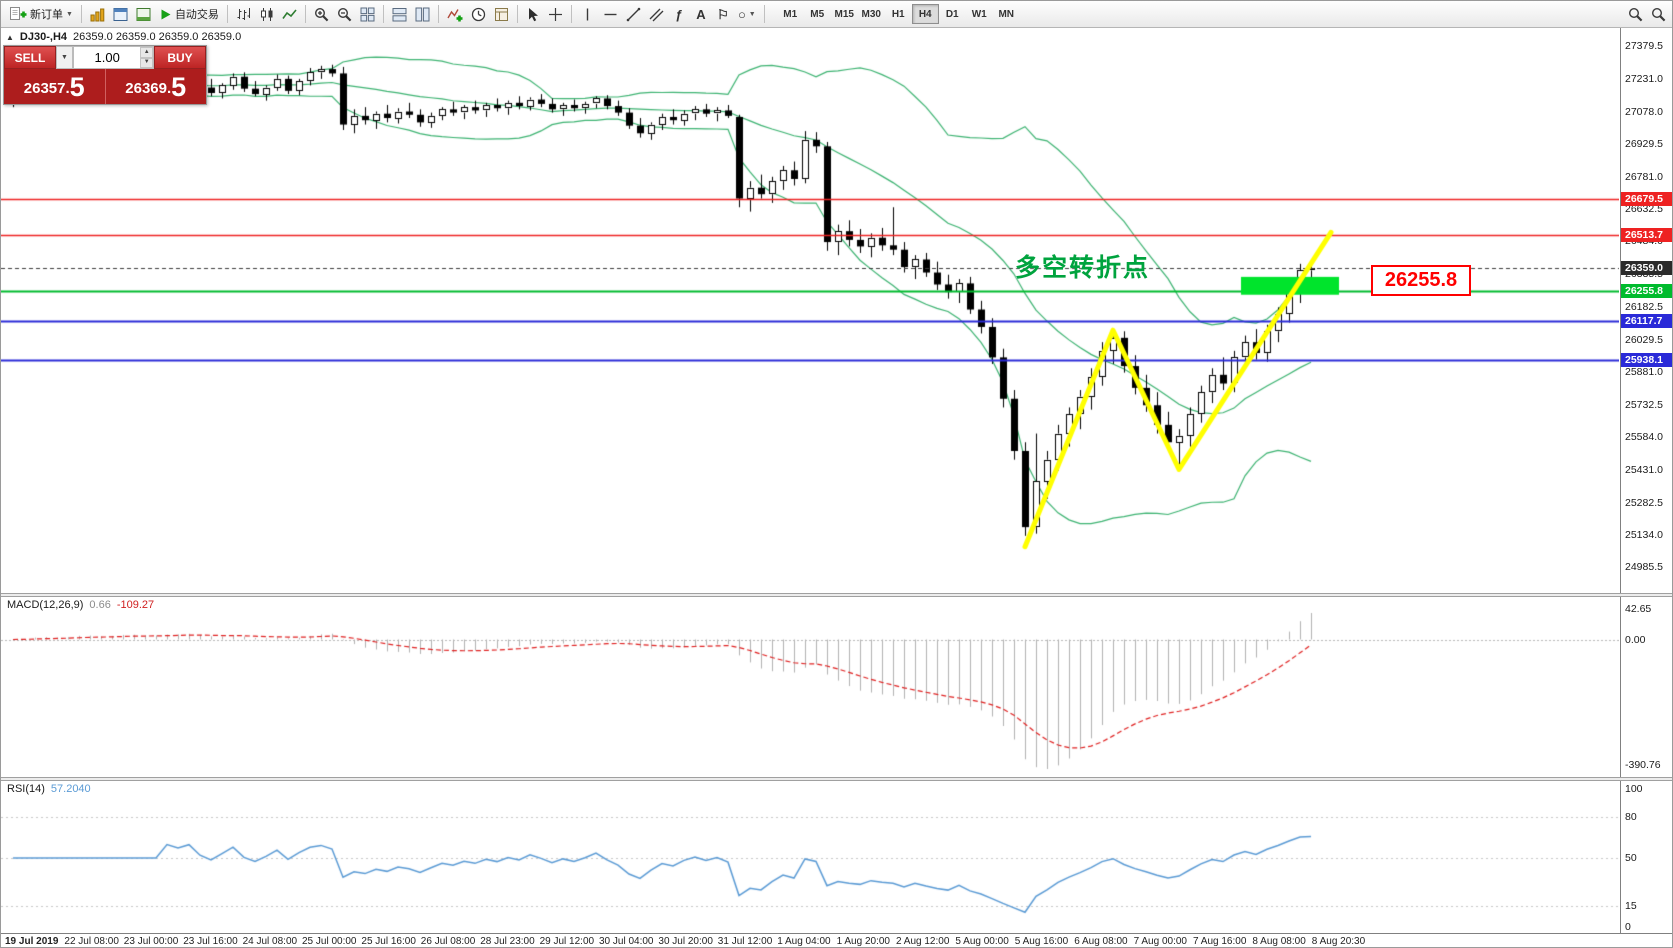 This screenshot has width=1673, height=948. I want to click on timeframe-m5-button: M5, so click(817, 14).